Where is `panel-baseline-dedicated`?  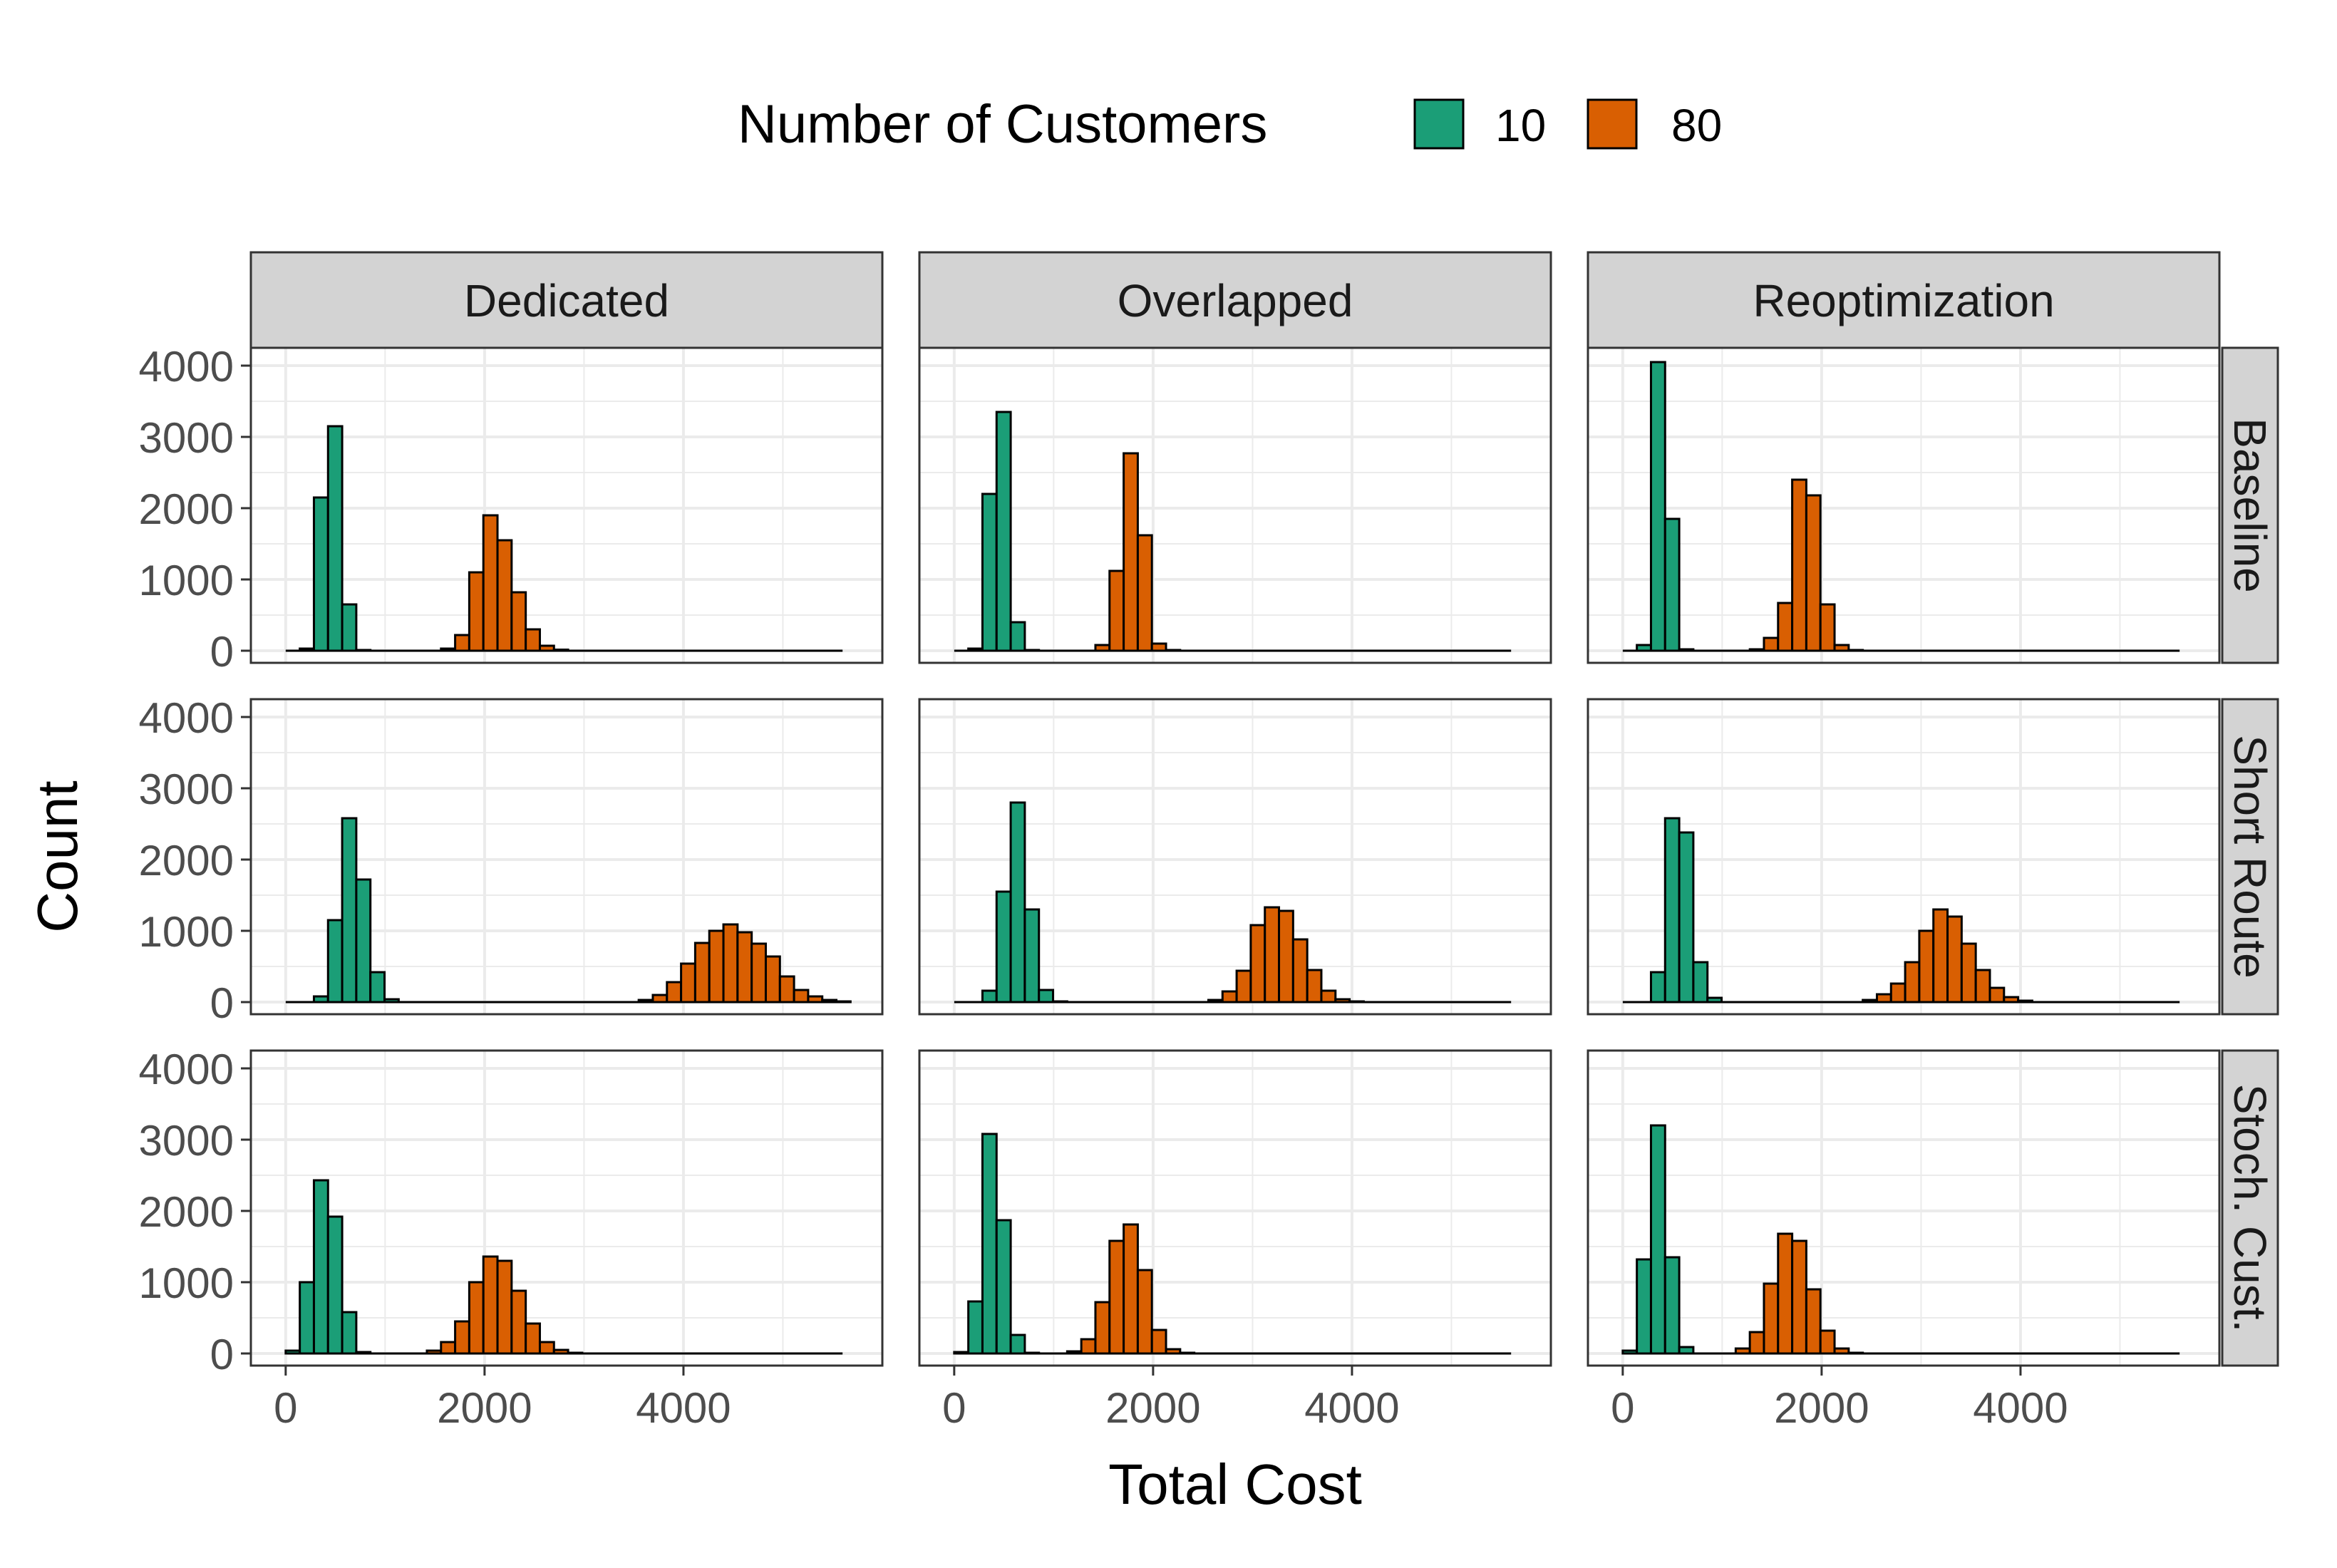 panel-baseline-dedicated is located at coordinates (566, 505).